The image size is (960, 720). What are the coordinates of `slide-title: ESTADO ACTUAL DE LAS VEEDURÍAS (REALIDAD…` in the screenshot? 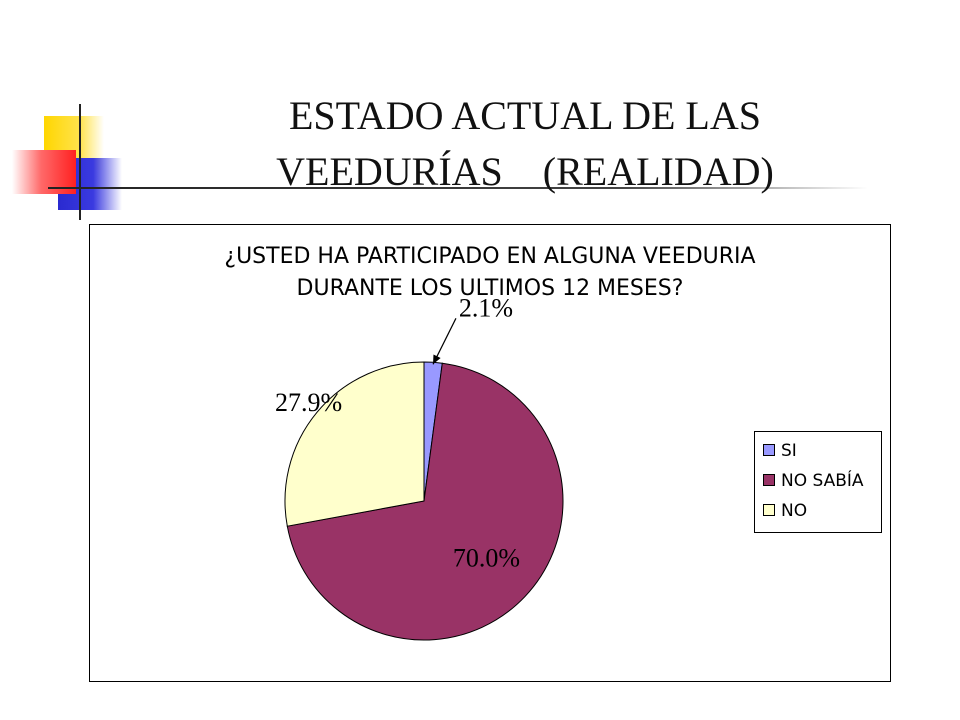 It's located at (525, 144).